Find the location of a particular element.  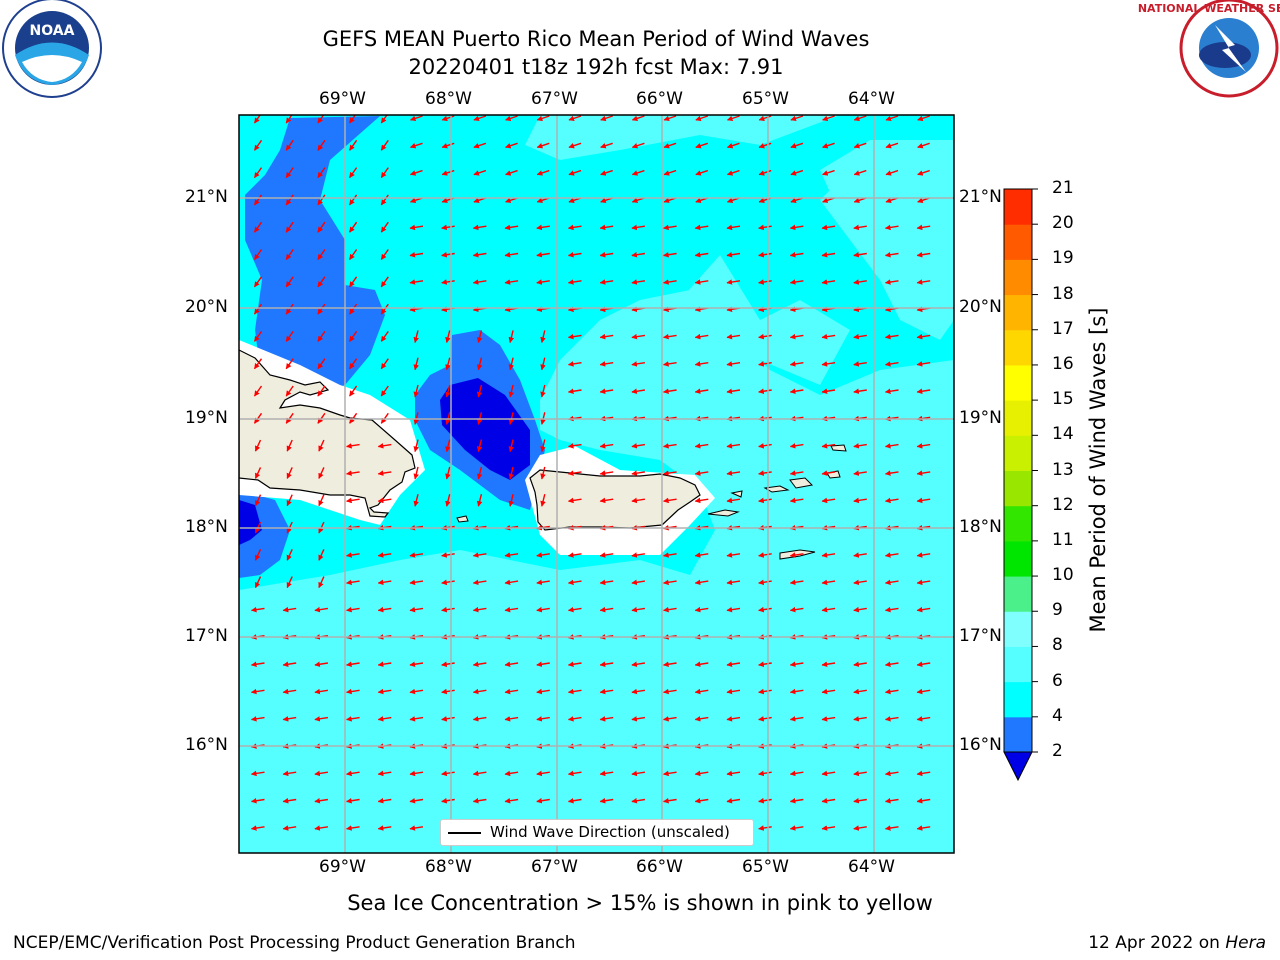

puerto-rico-land is located at coordinates (615, 500).